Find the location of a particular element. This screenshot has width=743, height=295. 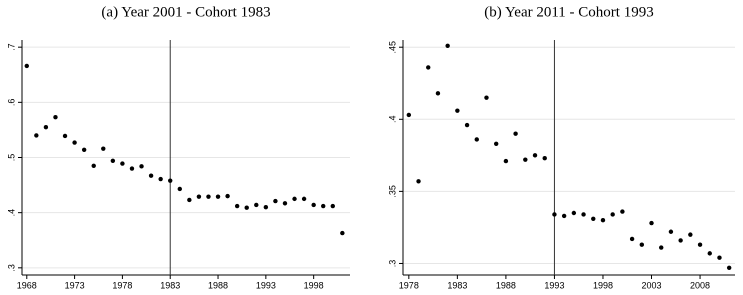

x-tick-label: 1968 is located at coordinates (27, 285).